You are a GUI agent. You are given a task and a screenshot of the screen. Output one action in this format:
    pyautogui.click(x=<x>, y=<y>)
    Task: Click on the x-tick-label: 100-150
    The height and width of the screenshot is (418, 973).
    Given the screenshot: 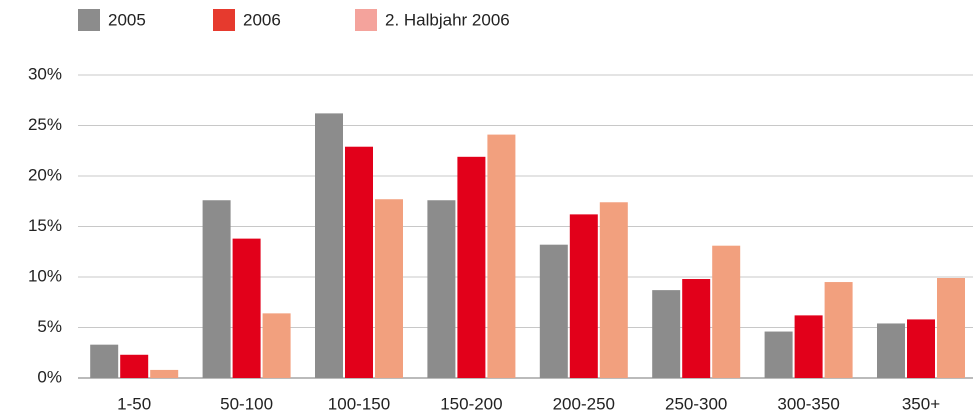 What is the action you would take?
    pyautogui.click(x=359, y=403)
    